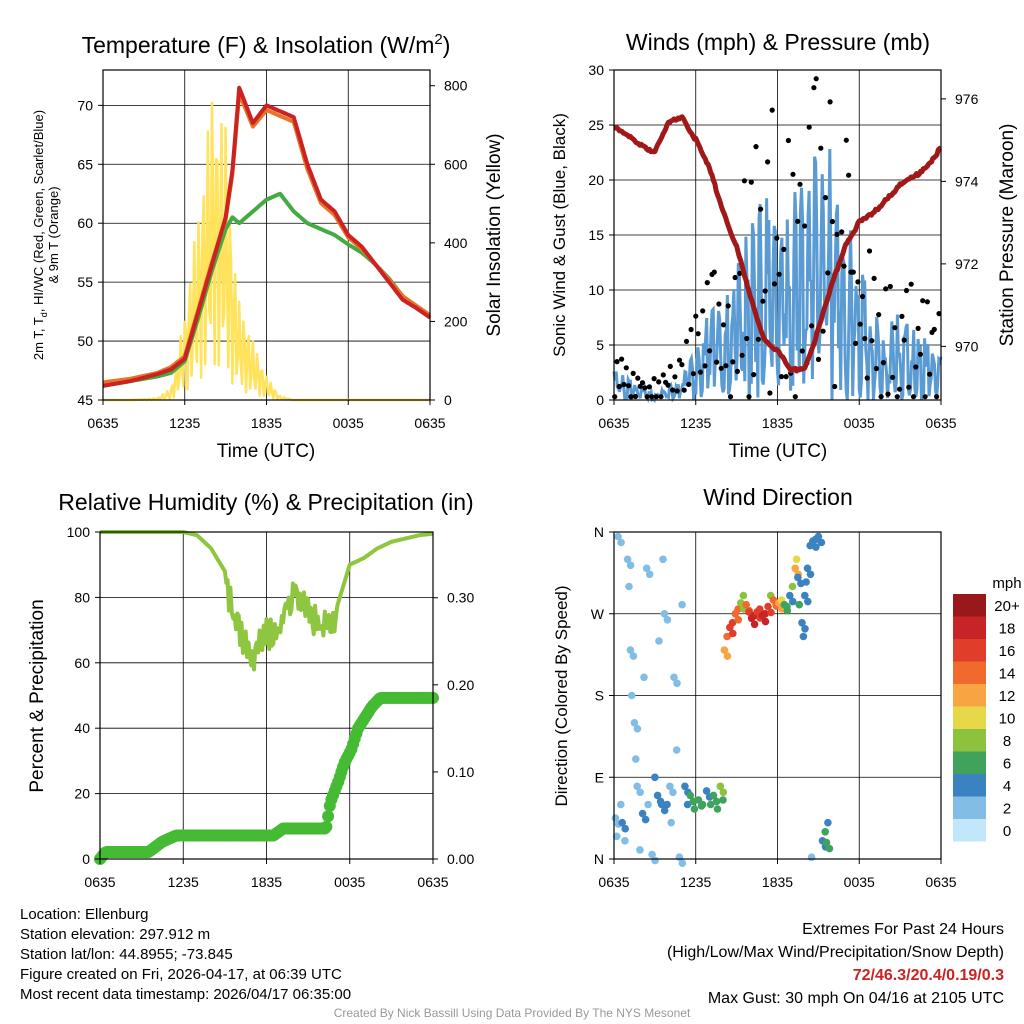 The width and height of the screenshot is (1024, 1024). Describe the element at coordinates (596, 125) in the screenshot. I see `y-tick-label: 25` at that location.